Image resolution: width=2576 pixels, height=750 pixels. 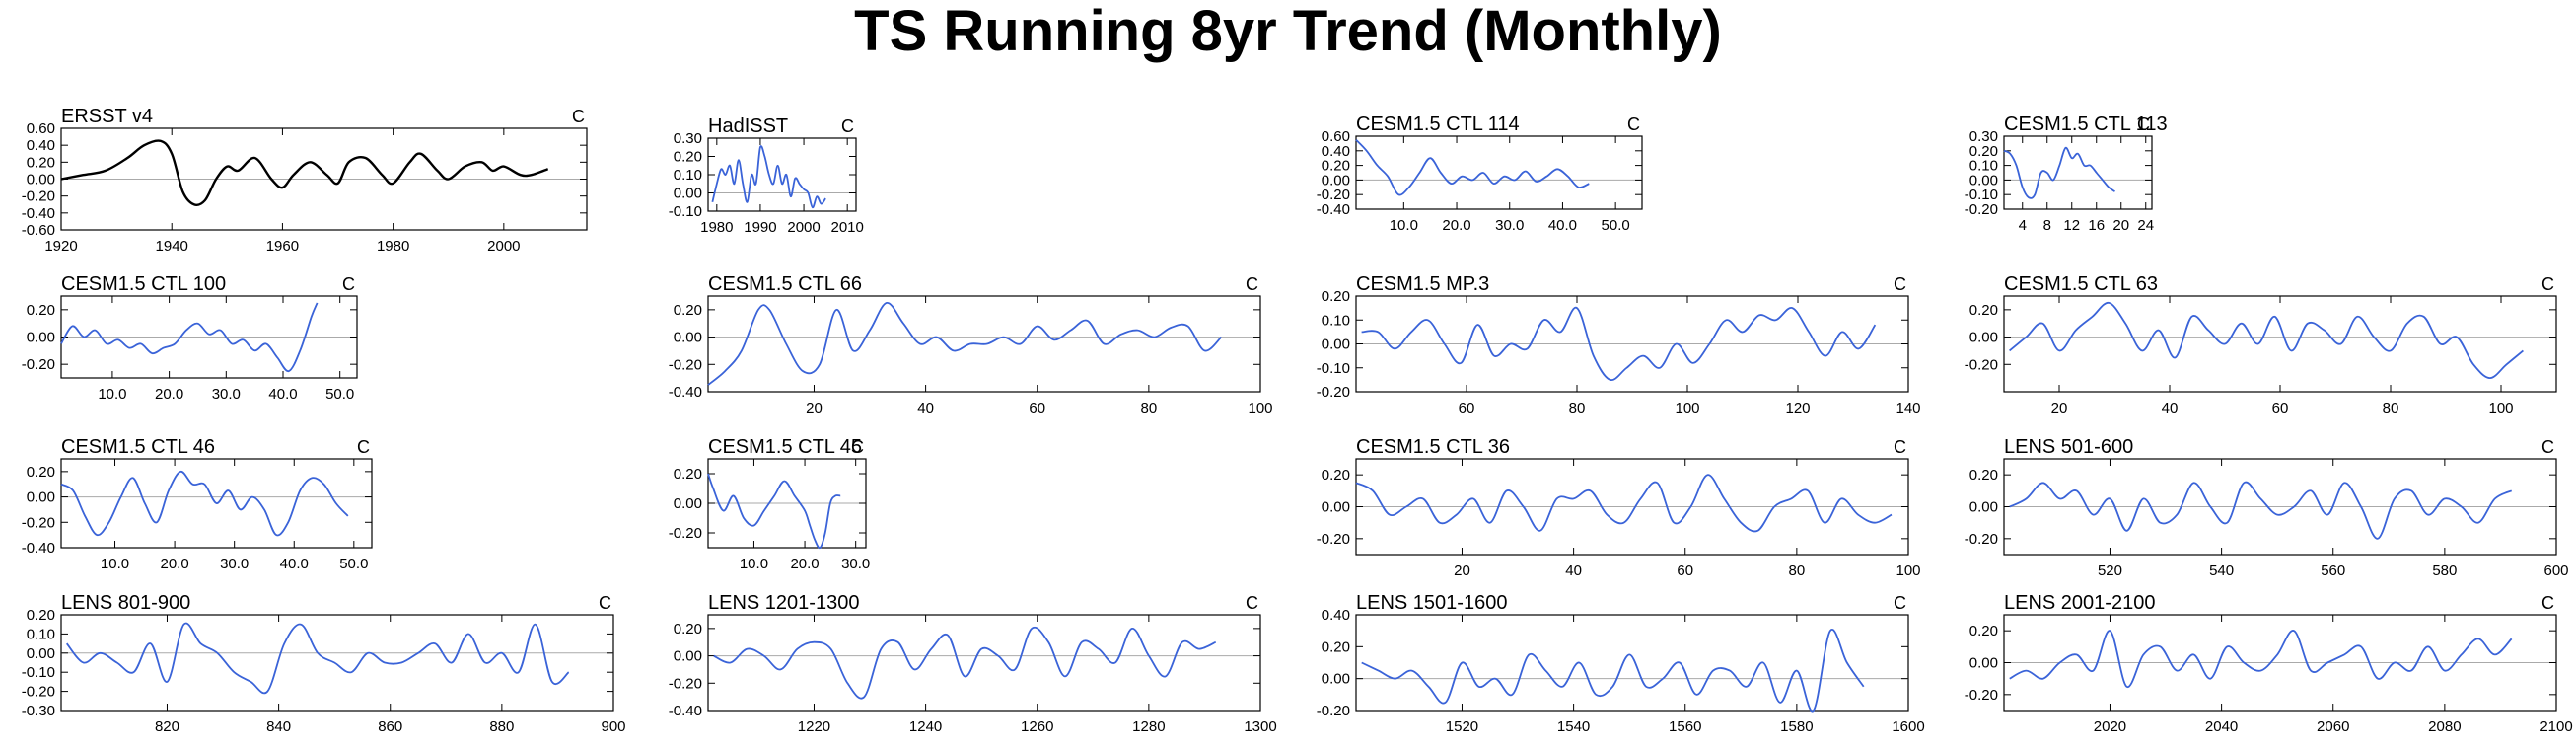 I want to click on y-tick-label: 0.30, so click(x=688, y=139).